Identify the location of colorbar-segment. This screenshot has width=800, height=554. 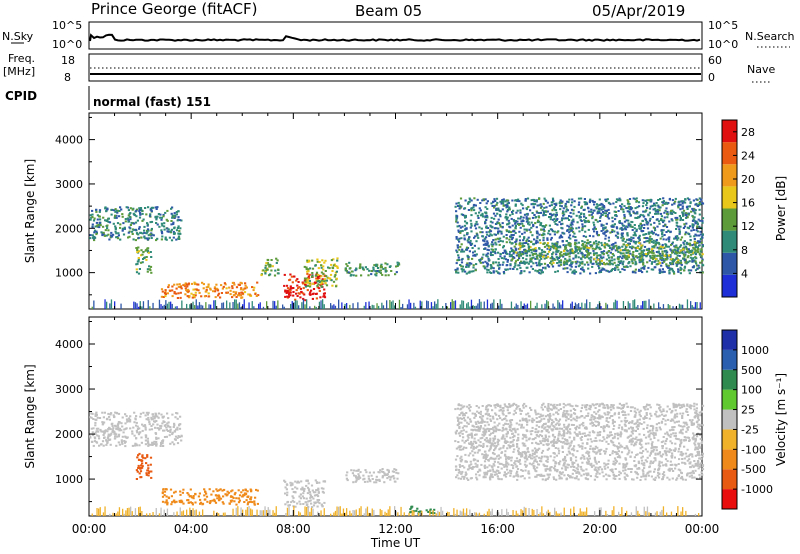
(729, 131).